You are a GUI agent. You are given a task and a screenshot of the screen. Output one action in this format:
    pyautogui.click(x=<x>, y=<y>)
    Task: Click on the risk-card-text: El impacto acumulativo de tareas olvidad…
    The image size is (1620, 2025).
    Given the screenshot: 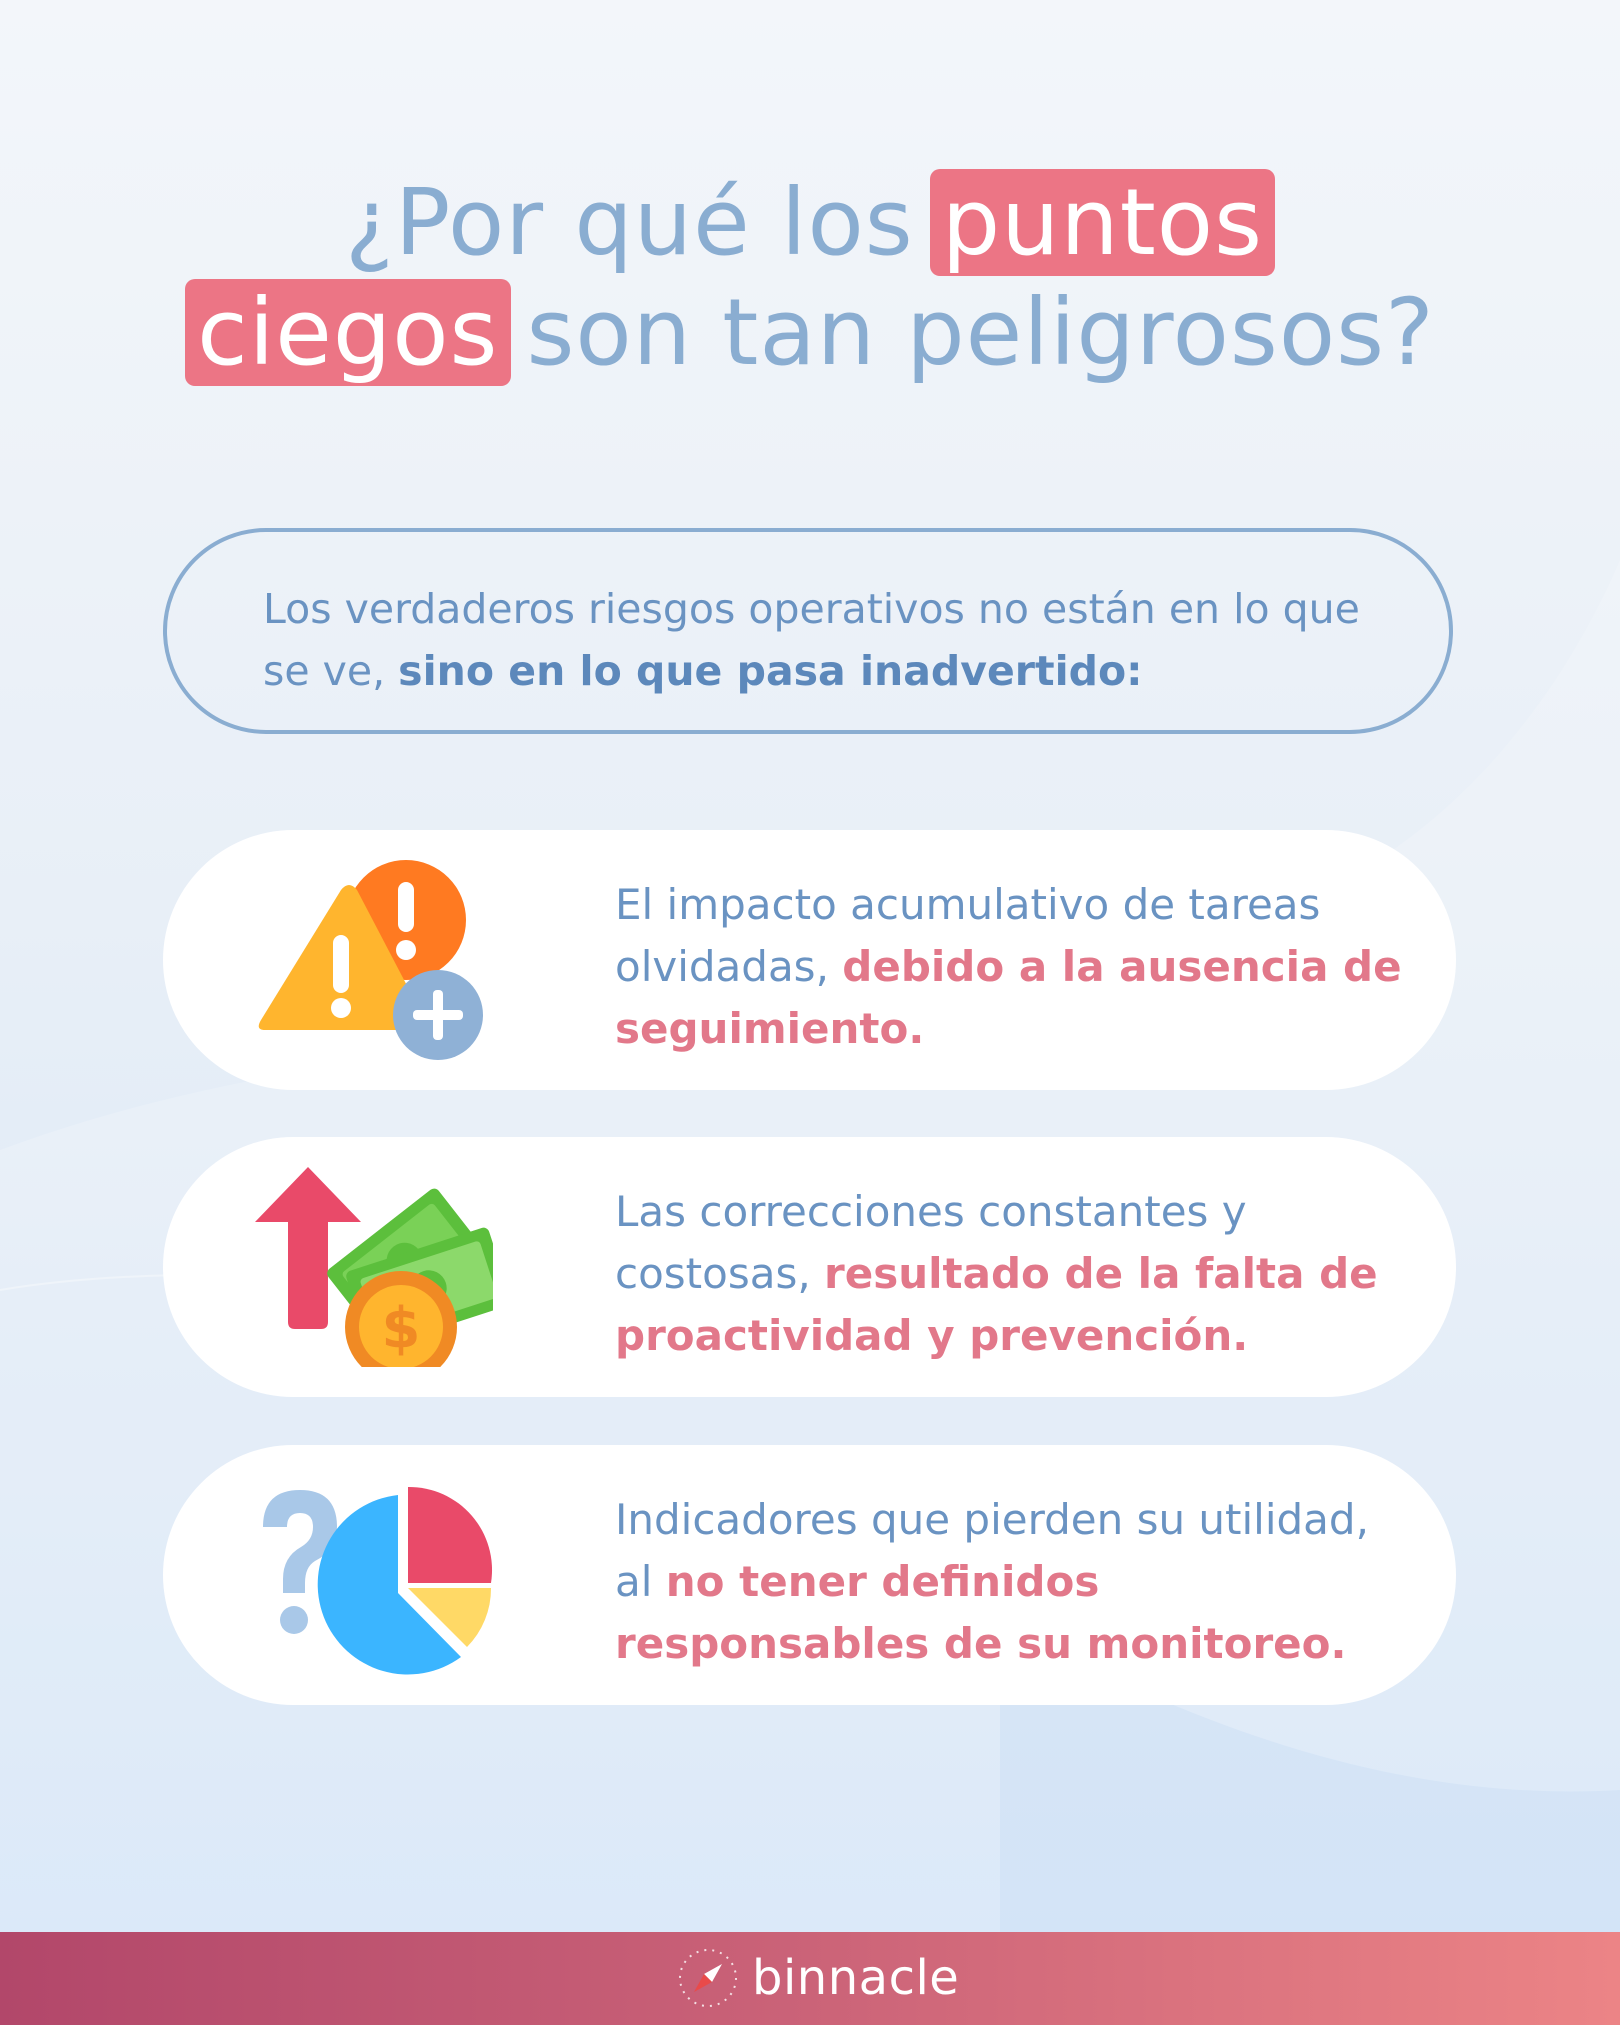 What is the action you would take?
    pyautogui.click(x=1015, y=967)
    